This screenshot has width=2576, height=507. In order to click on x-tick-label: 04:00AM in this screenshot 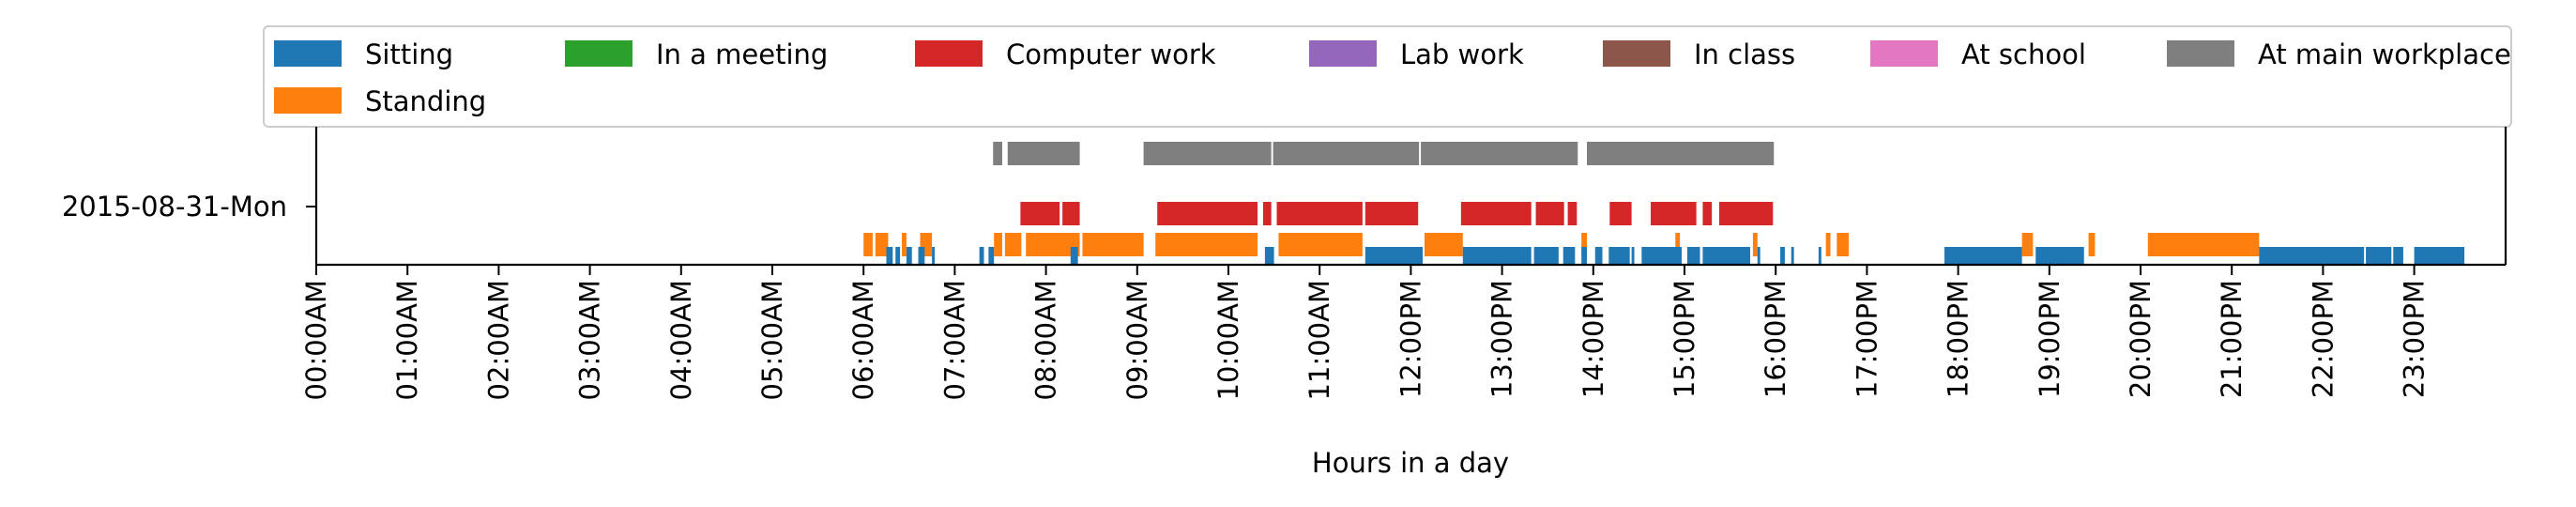, I will do `click(681, 340)`.